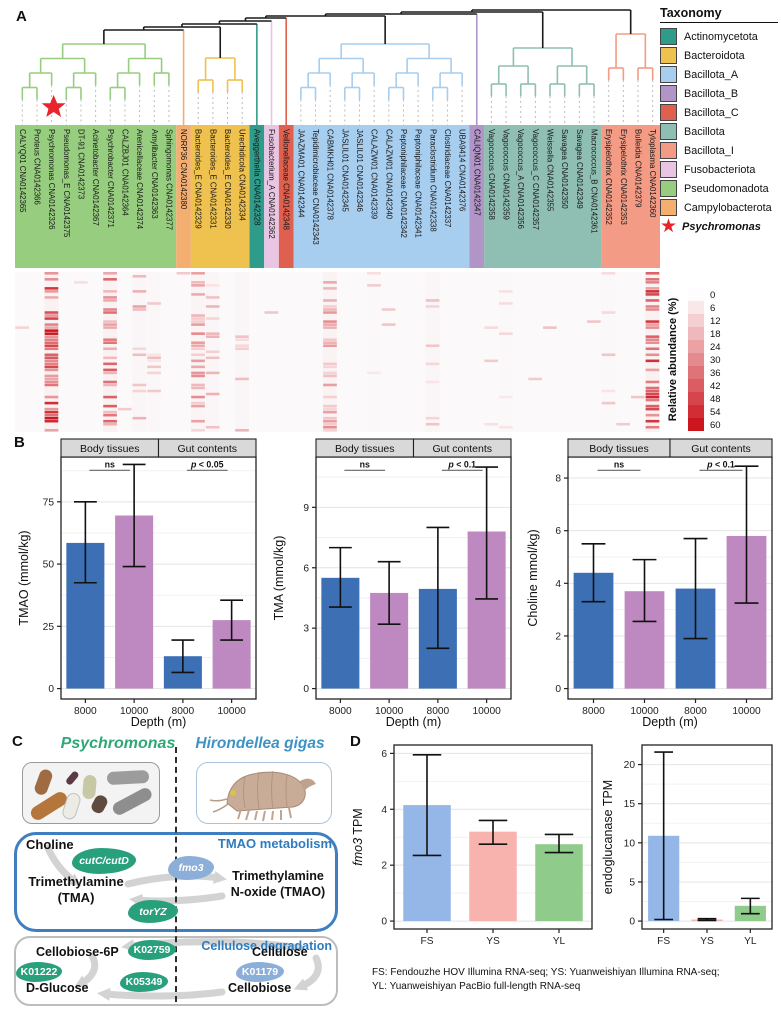 This screenshot has width=781, height=1011. Describe the element at coordinates (39, 972) in the screenshot. I see `k01222-gene-badge: K01222` at that location.